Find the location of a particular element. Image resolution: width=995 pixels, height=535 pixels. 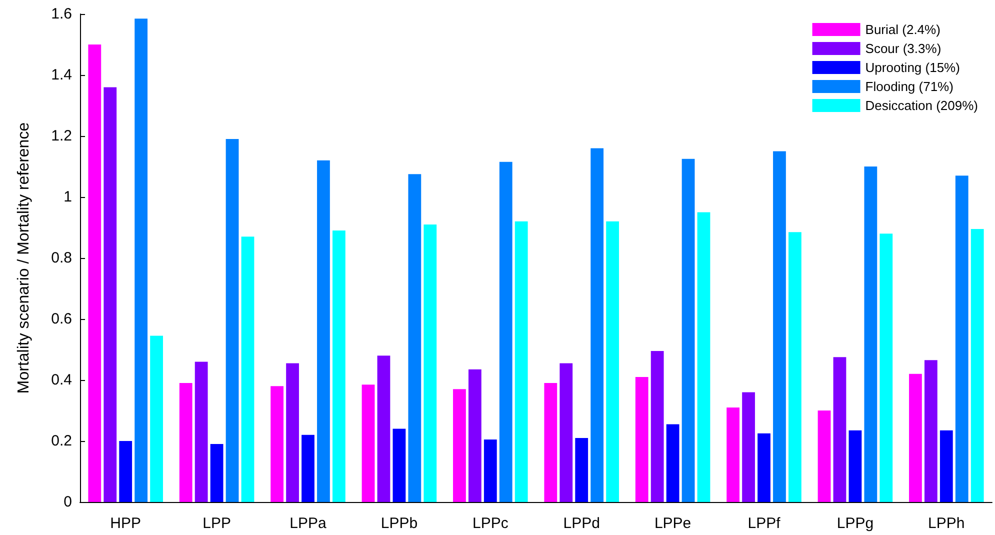

y-tick-label: 1 is located at coordinates (68, 197).